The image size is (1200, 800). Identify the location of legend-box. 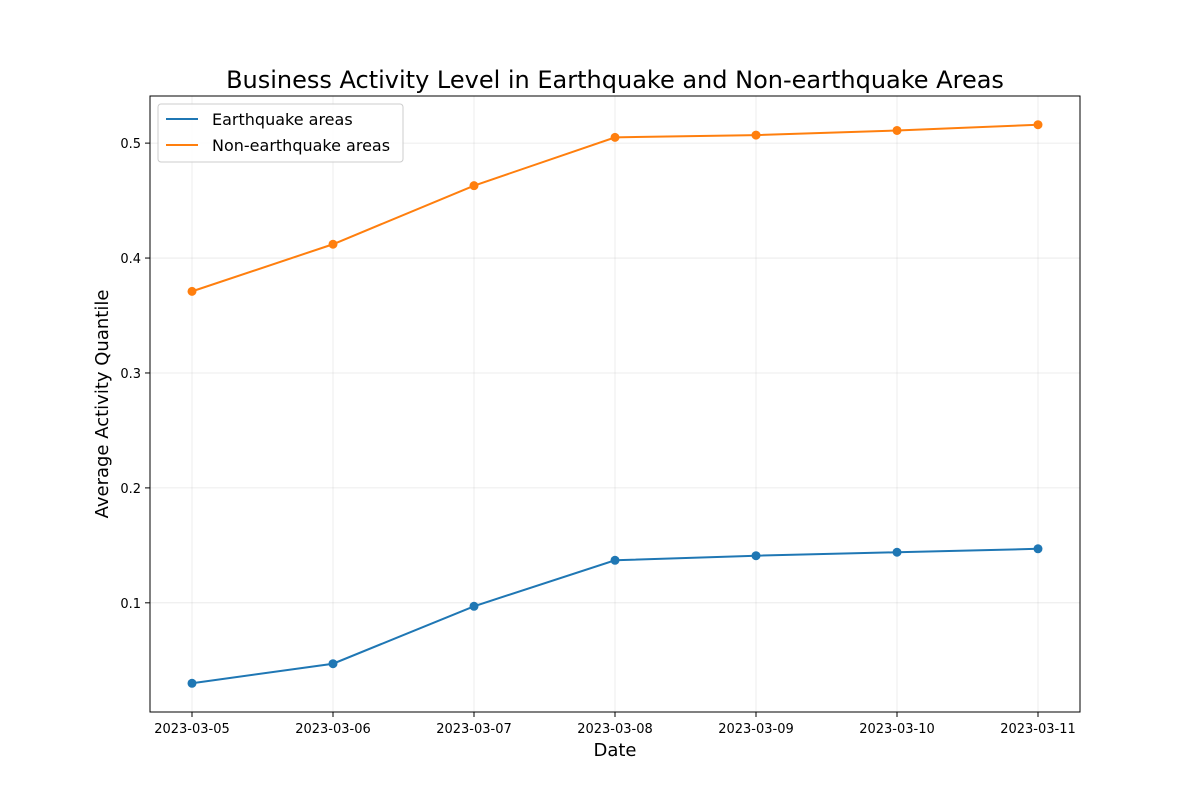
(280, 133).